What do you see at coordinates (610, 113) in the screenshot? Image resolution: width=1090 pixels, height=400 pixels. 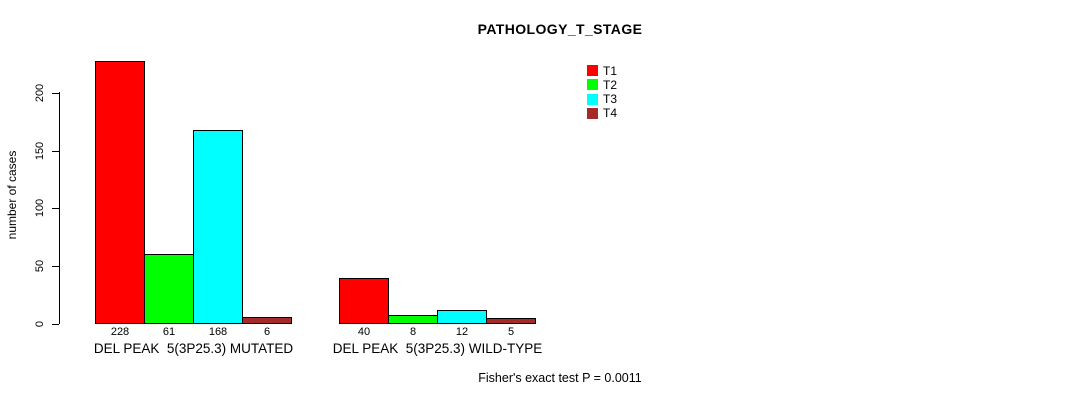 I see `legend-label-t4: T4` at bounding box center [610, 113].